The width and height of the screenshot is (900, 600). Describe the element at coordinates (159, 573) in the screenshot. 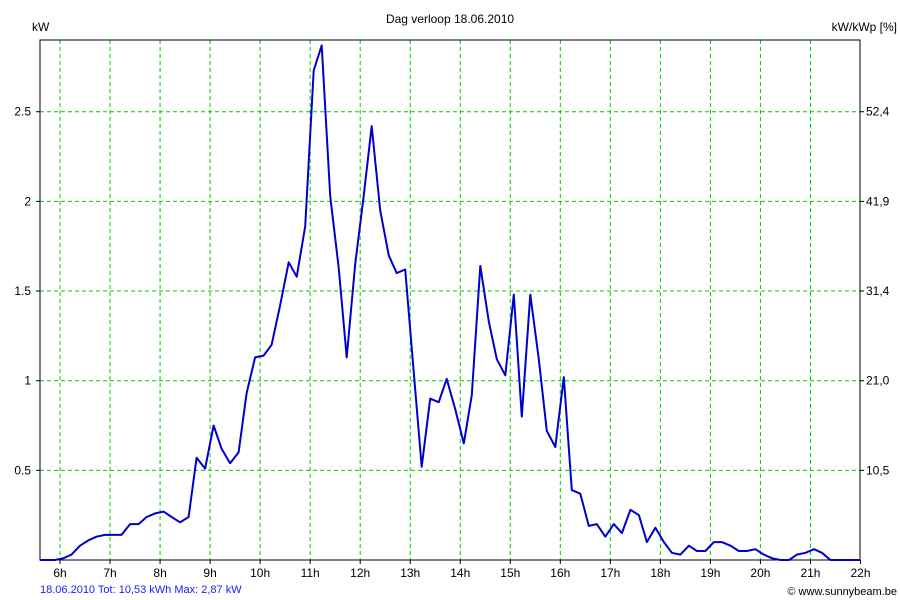

I see `x-tick-label: 8h` at that location.